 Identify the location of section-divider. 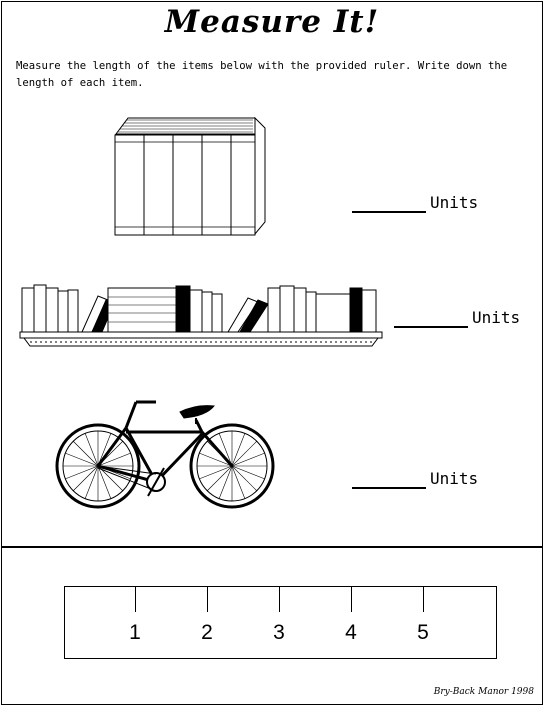
(271, 547).